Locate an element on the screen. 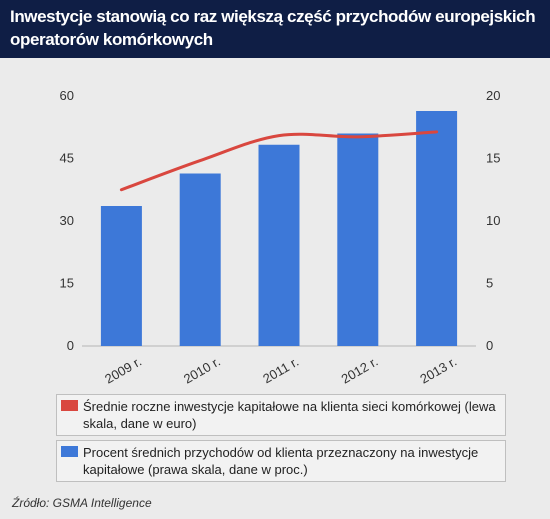 This screenshot has width=550, height=519. left-tick-label: 45 is located at coordinates (67, 158).